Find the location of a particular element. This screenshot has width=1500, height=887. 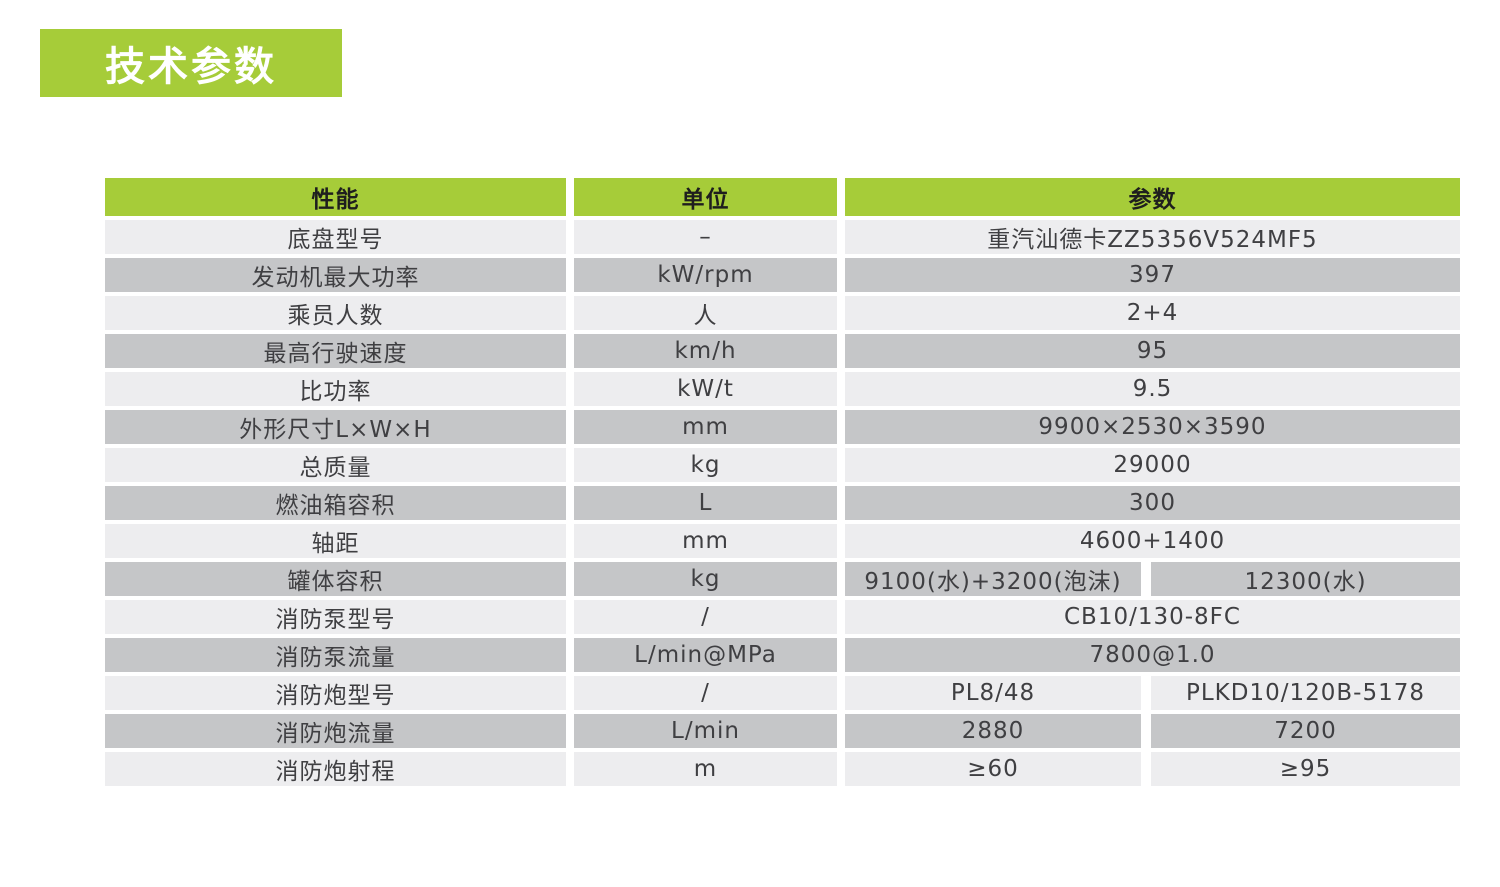

row-value-left: PL8/48 is located at coordinates (989, 691).